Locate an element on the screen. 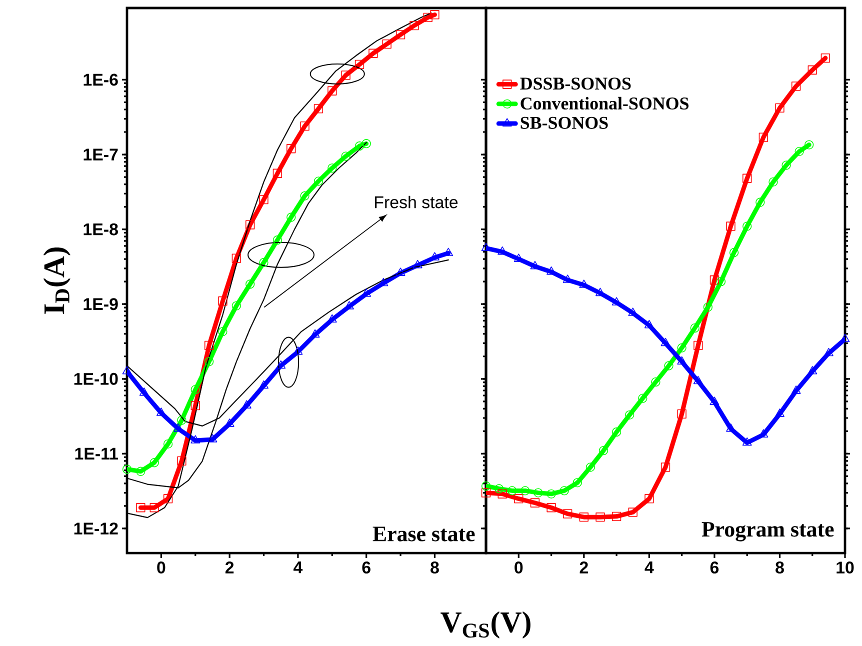 The width and height of the screenshot is (862, 646). y-tick-label: 1E-11 is located at coordinates (96, 454).